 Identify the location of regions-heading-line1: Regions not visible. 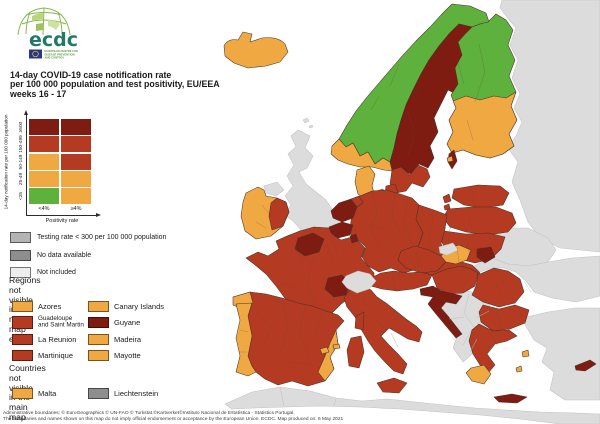
(25, 290).